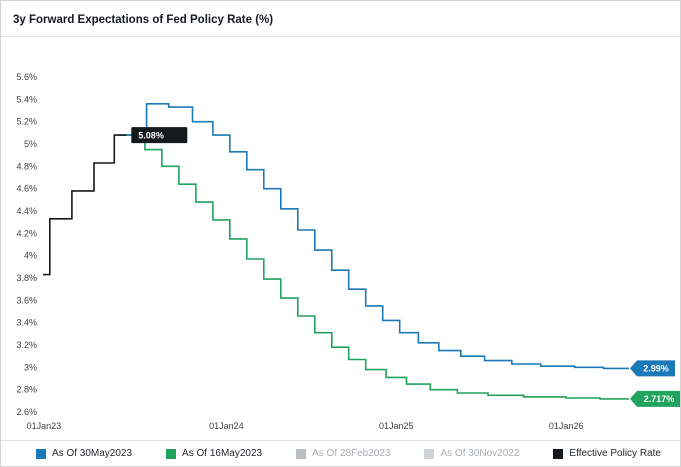 The image size is (681, 467). Describe the element at coordinates (26, 233) in the screenshot. I see `y-tick-label: 4.2%` at that location.